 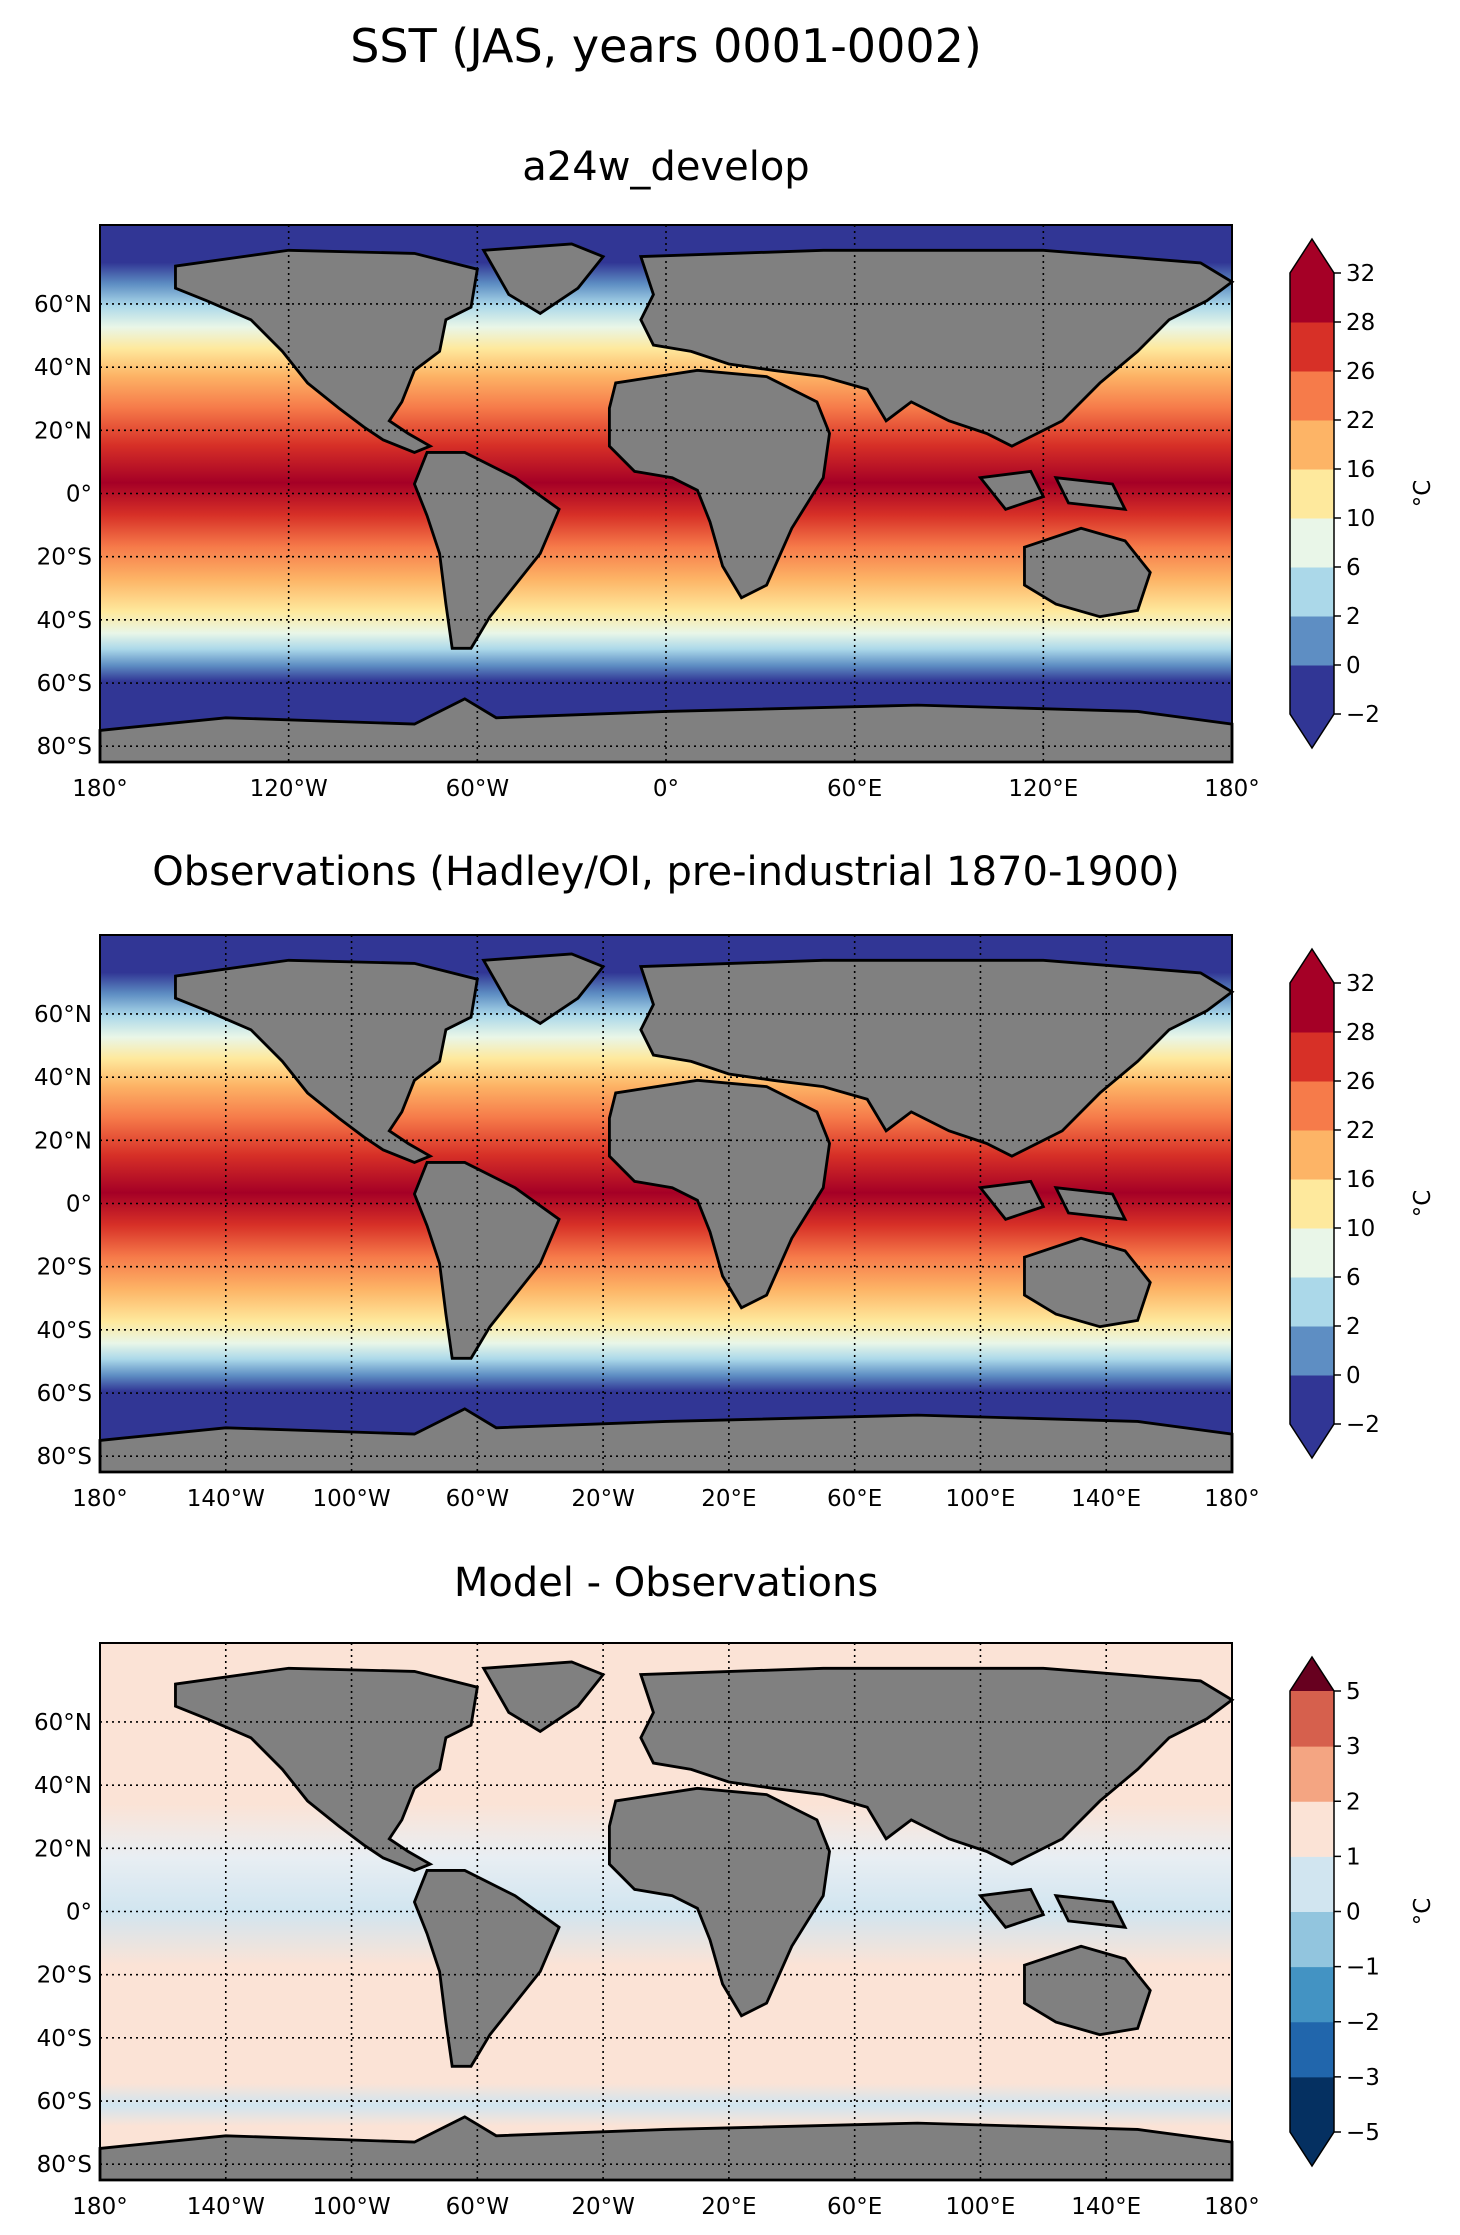 I want to click on x-tick-label: 120°E, so click(x=1043, y=789).